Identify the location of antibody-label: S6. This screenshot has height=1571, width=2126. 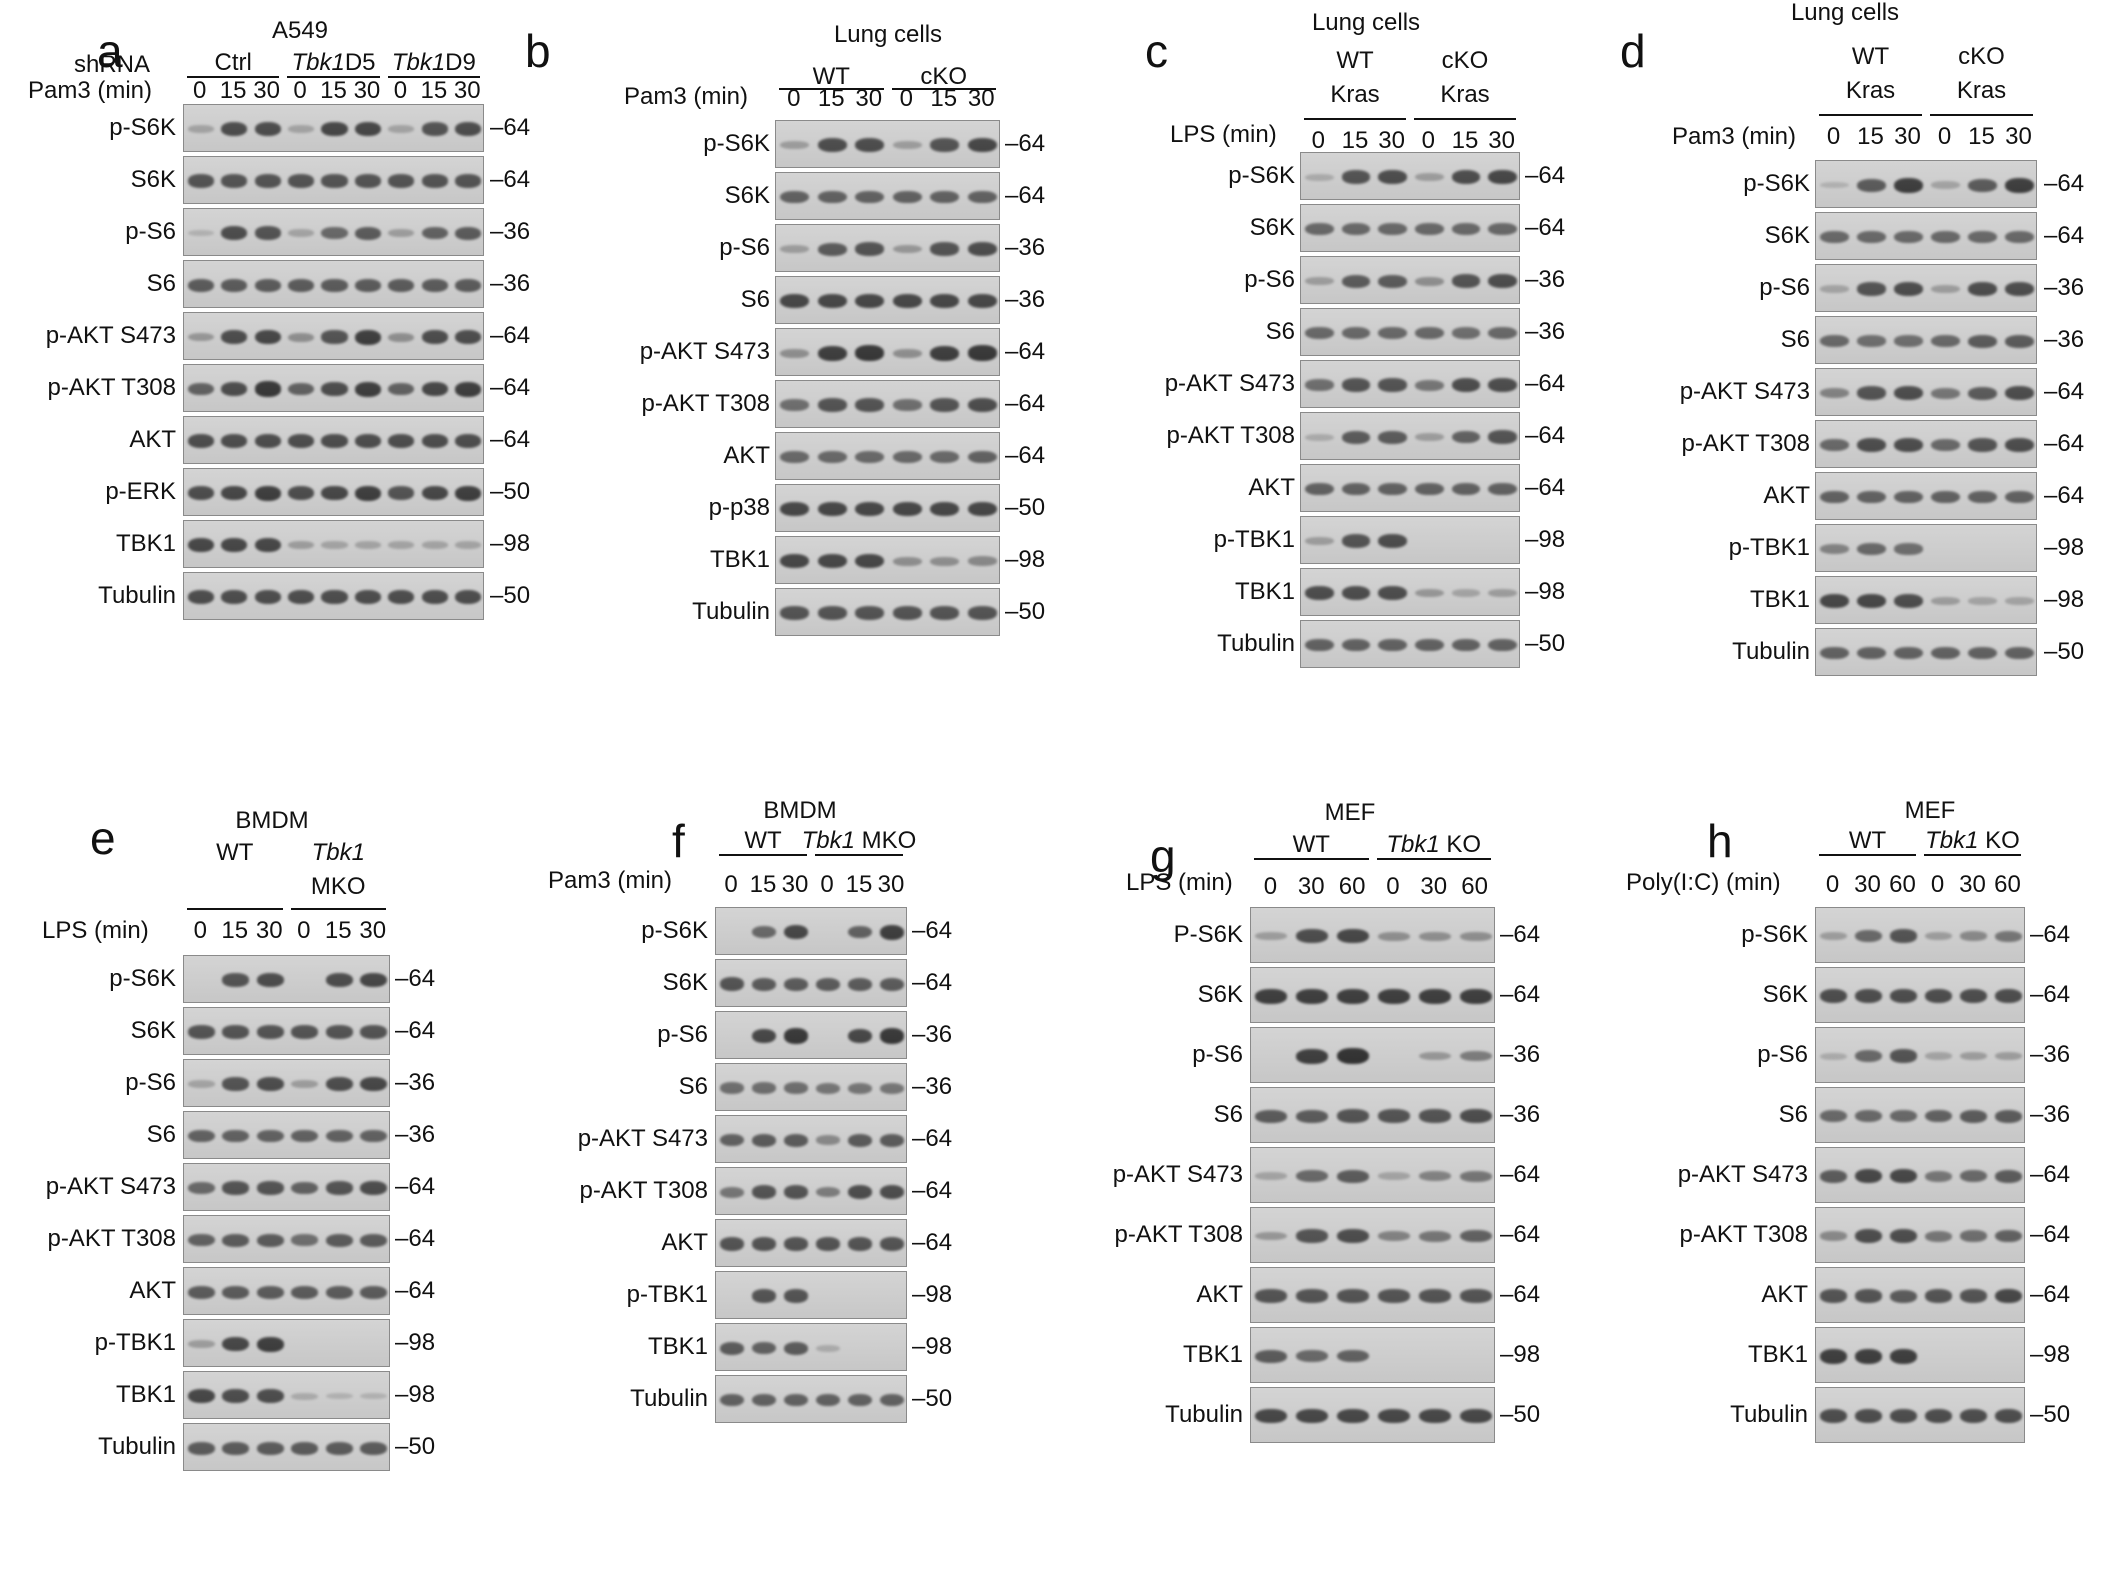
(1793, 1114).